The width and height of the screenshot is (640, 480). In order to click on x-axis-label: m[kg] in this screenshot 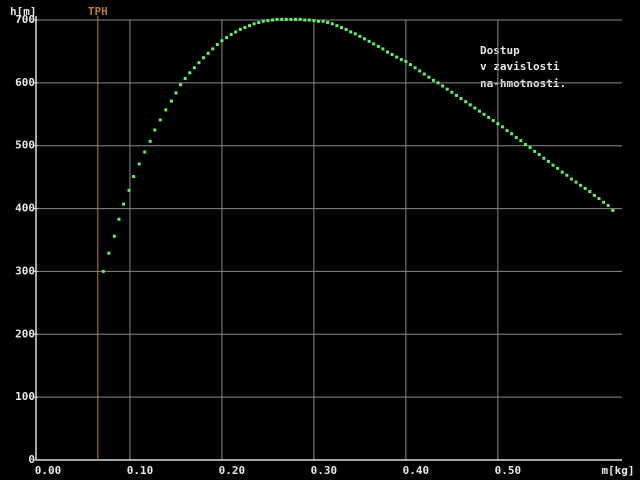, I will do `click(617, 470)`.